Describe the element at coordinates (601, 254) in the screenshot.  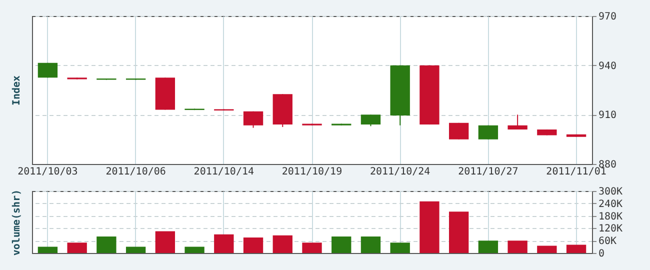
I see `y-tick-label: 0` at that location.